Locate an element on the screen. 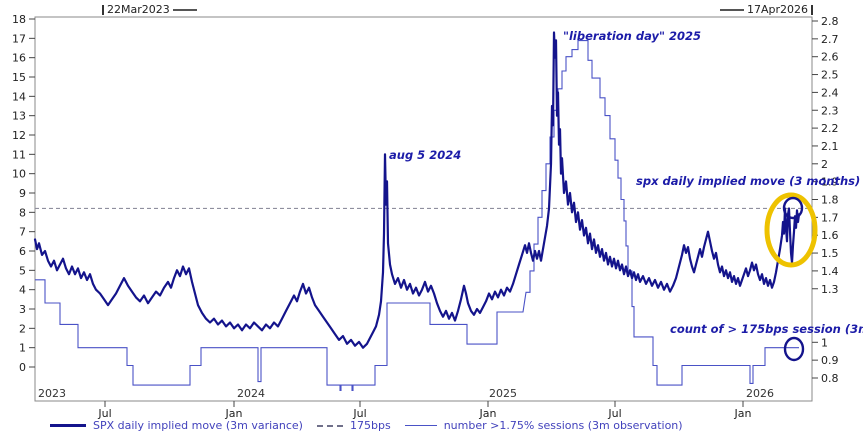  date-range-end: 17Apr2026 is located at coordinates (766, 9).